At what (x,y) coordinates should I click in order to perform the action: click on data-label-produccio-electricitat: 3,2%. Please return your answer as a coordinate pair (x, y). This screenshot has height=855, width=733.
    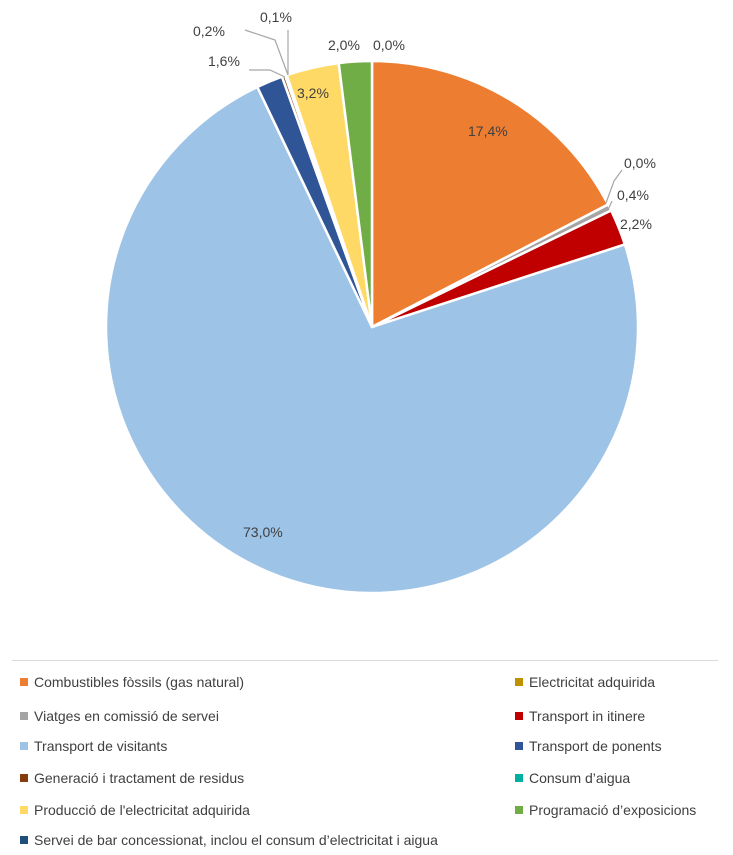
    Looking at the image, I should click on (313, 93).